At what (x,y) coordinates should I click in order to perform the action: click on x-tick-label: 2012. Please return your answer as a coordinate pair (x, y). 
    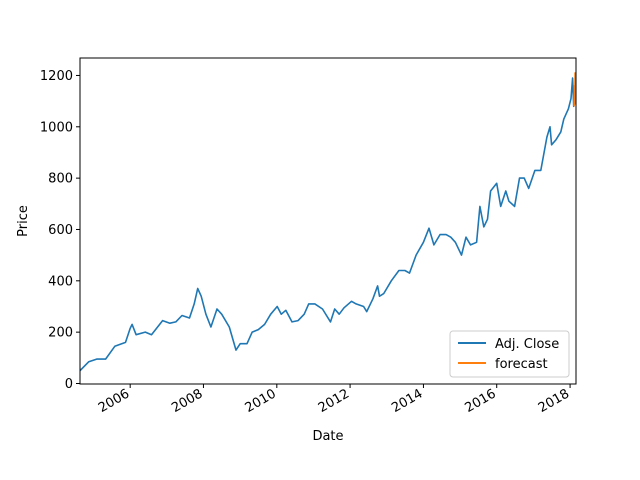
    Looking at the image, I should click on (334, 401).